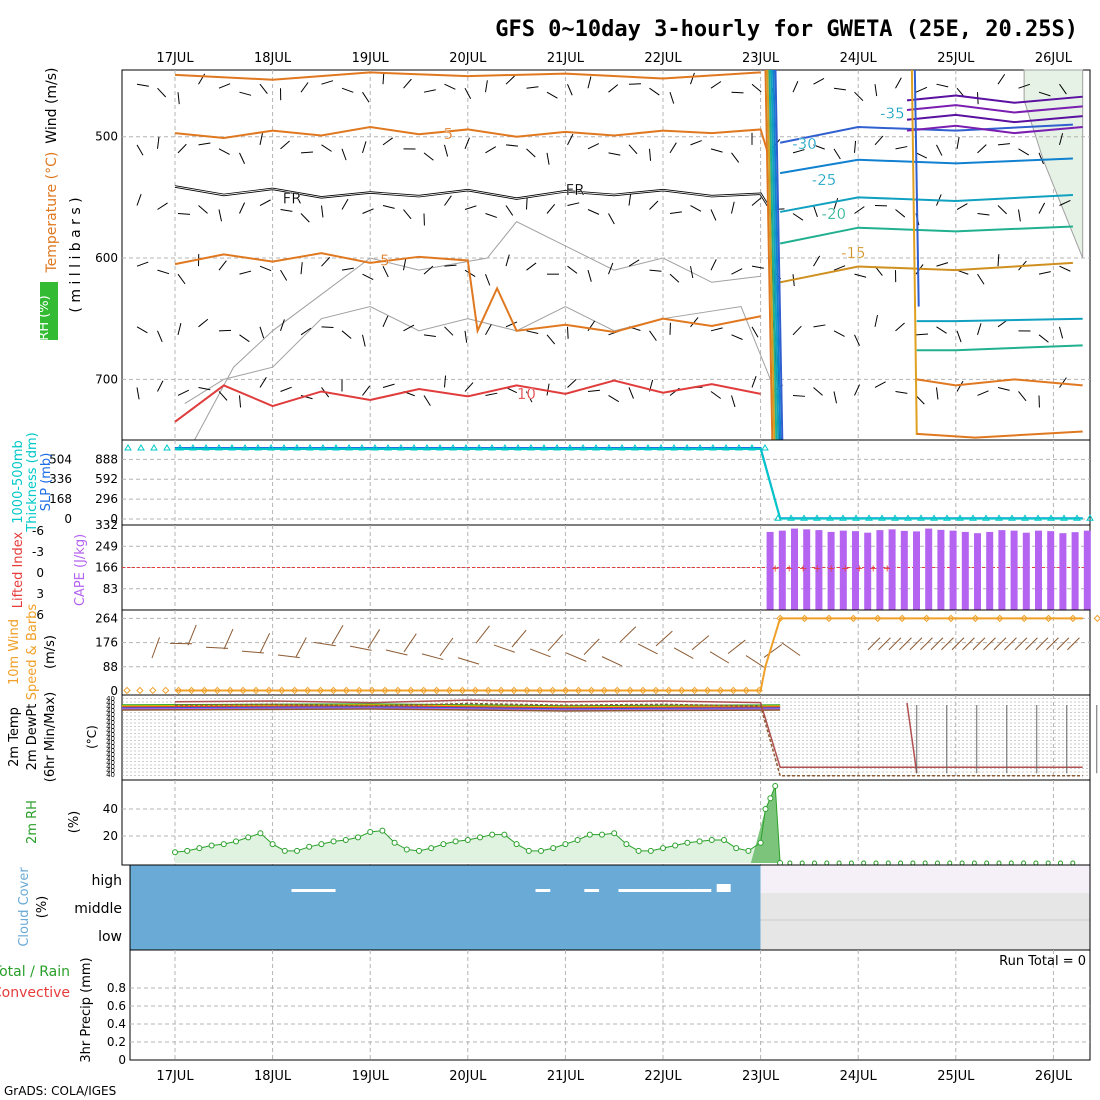 This screenshot has height=1100, width=1100. I want to click on top-date-label: 24JUL, so click(859, 58).